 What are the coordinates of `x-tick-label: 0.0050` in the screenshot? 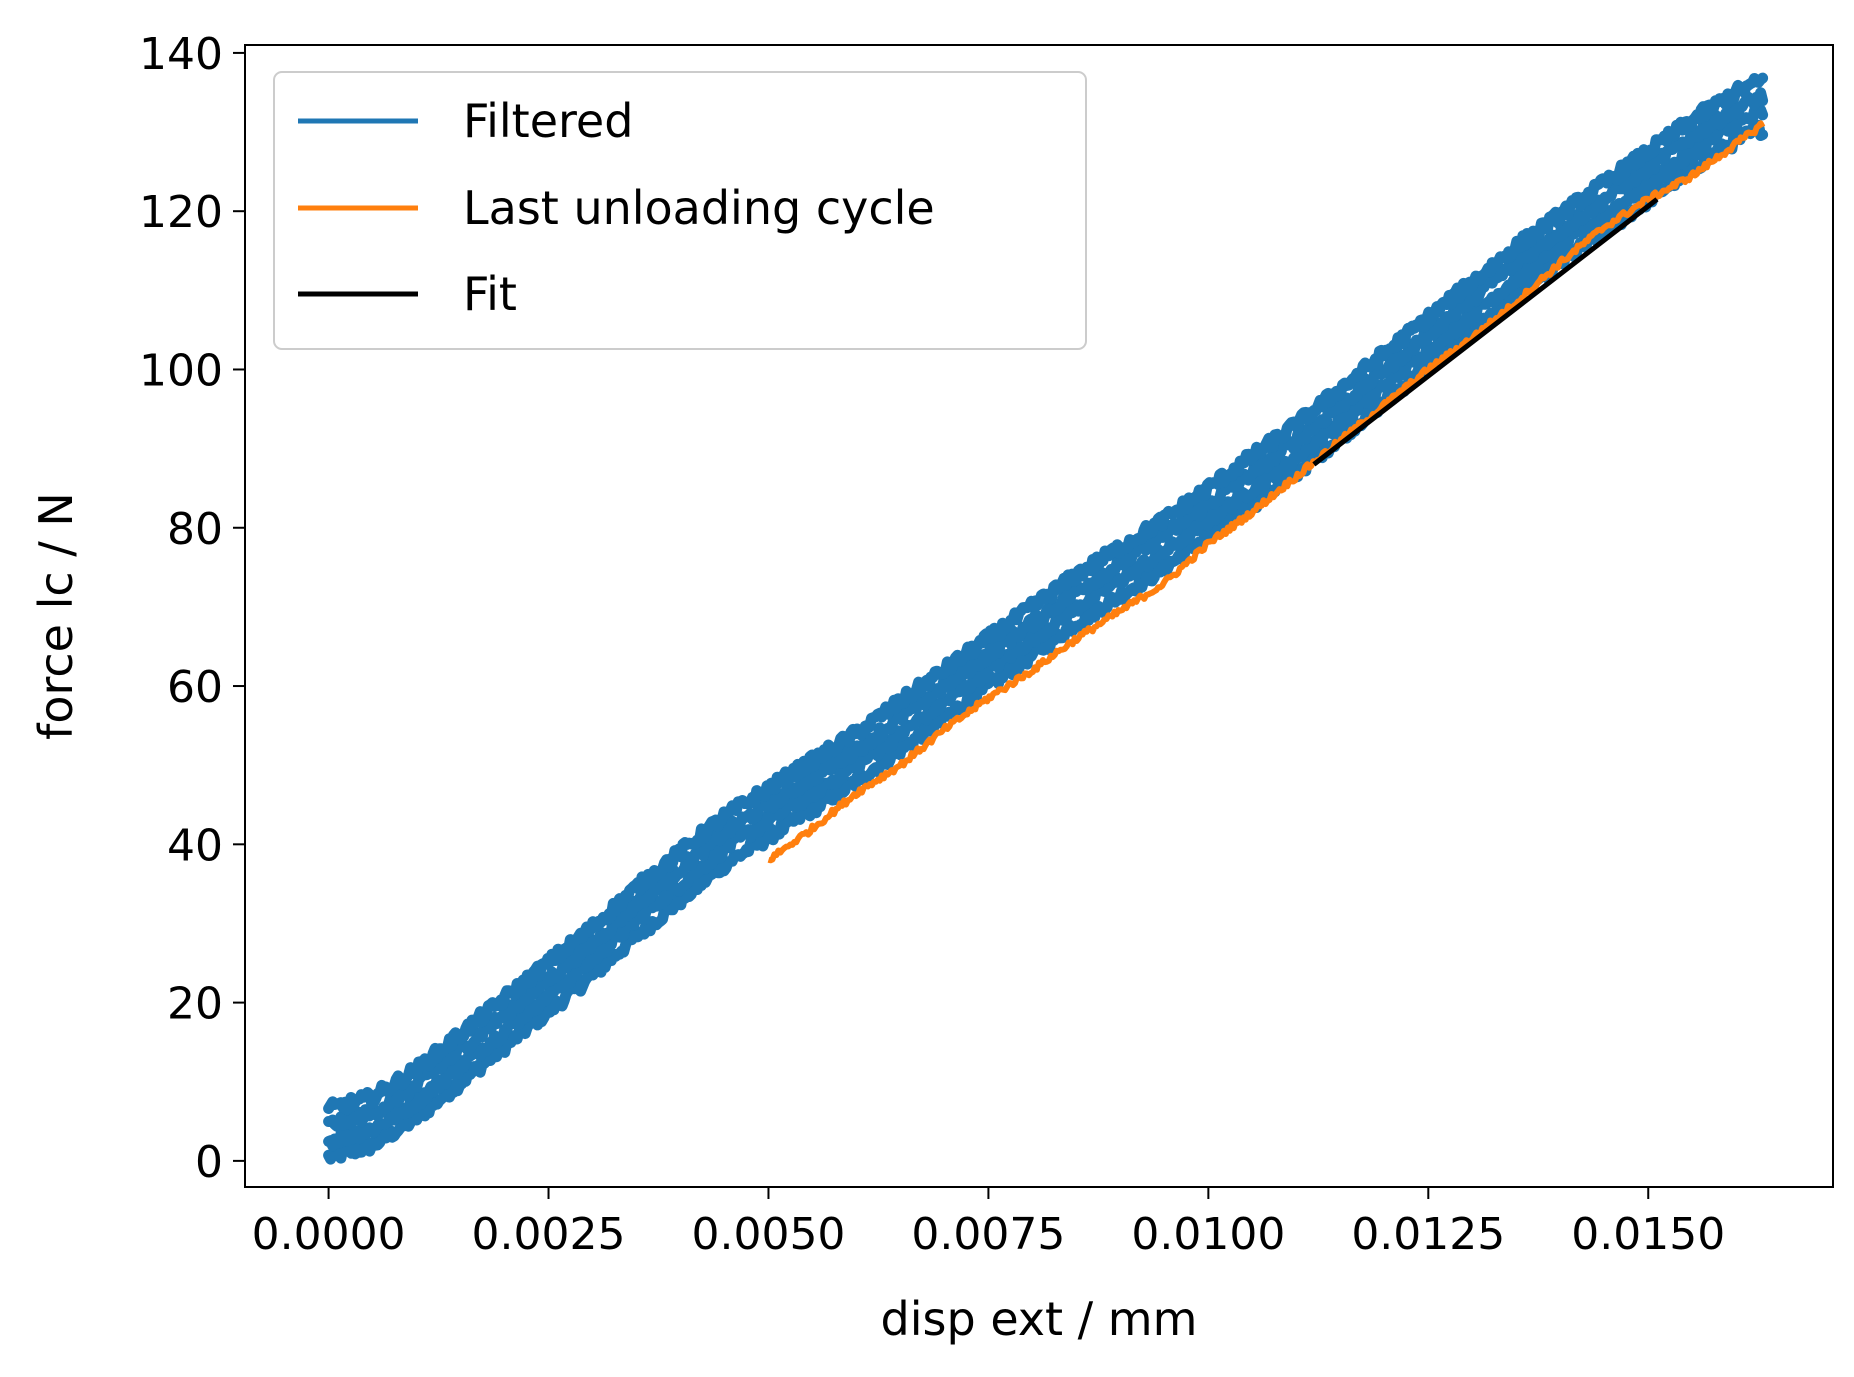 It's located at (768, 1234).